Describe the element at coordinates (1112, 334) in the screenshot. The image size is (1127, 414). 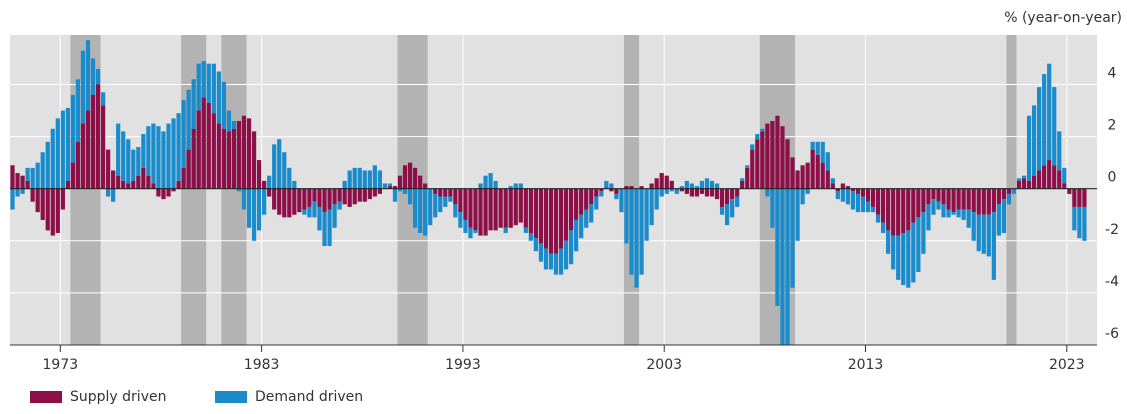
I see `y-tick-label: -6` at that location.